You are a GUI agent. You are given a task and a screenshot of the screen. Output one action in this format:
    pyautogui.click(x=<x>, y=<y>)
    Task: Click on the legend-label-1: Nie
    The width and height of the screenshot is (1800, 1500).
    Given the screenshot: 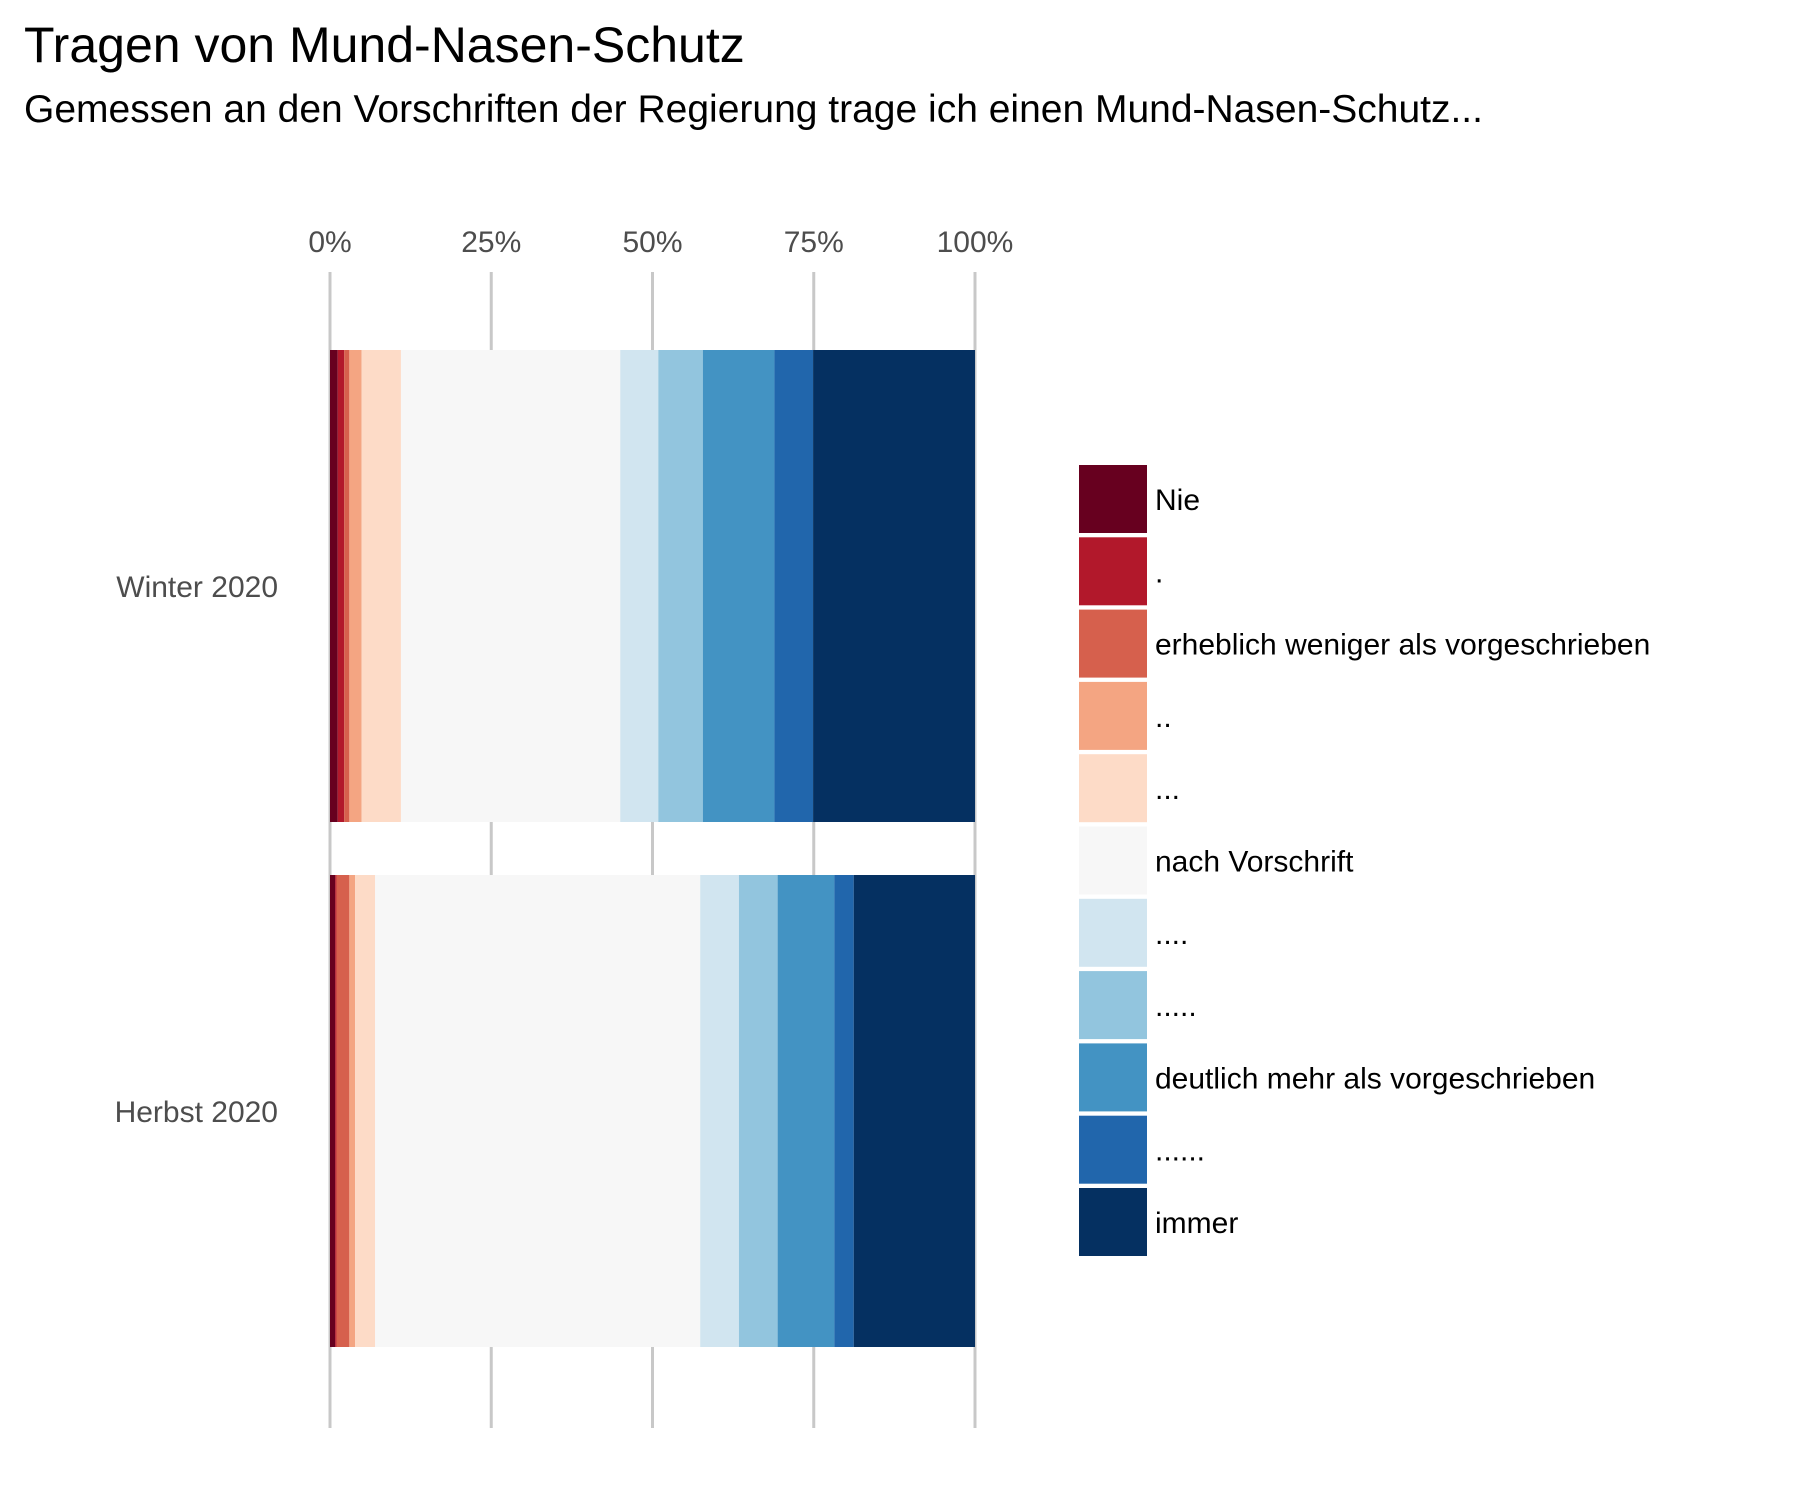 What is the action you would take?
    pyautogui.click(x=1177, y=500)
    